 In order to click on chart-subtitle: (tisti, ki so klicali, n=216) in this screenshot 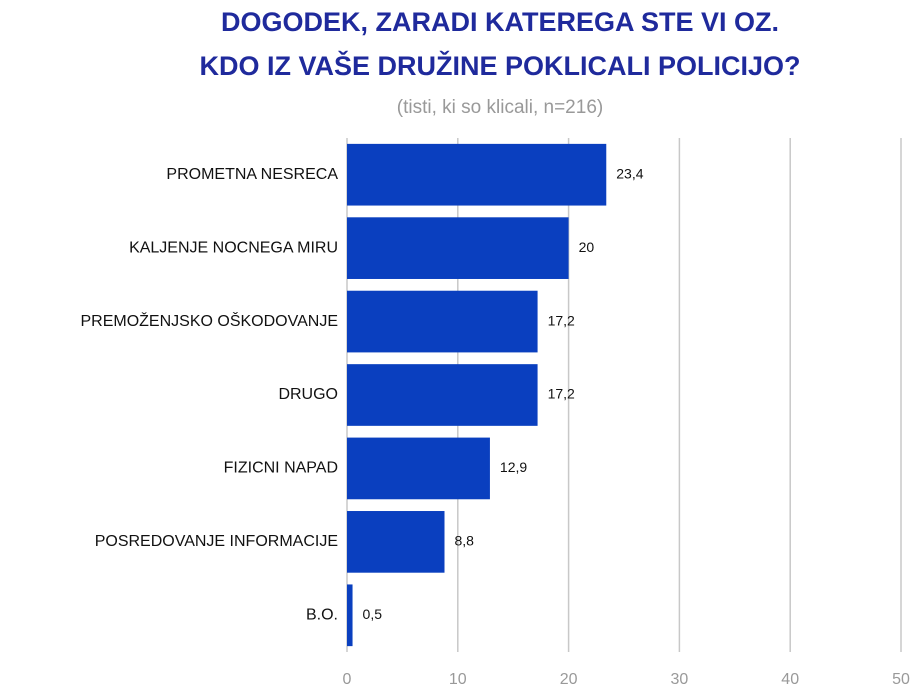, I will do `click(500, 107)`.